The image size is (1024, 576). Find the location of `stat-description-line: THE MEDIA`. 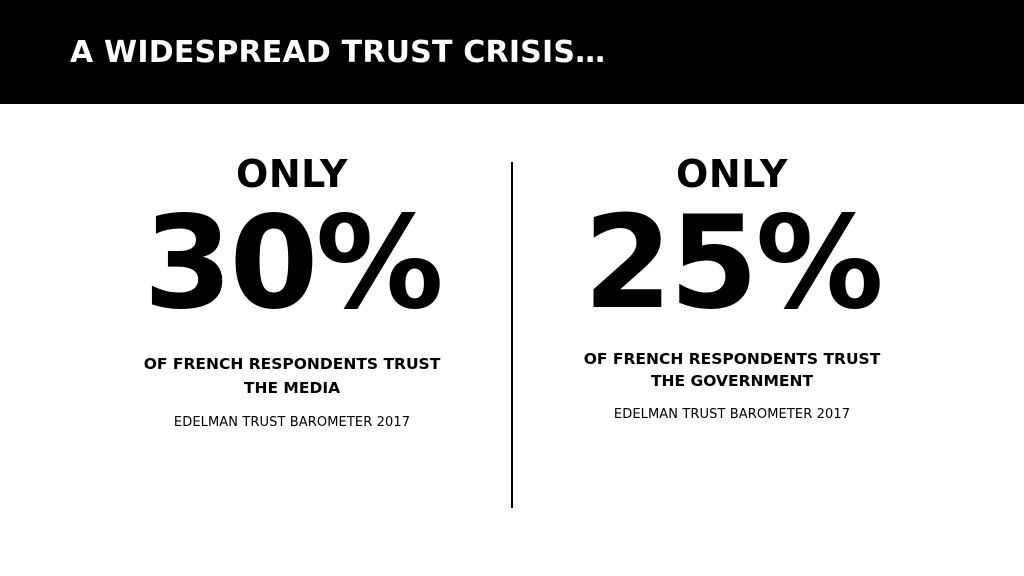

stat-description-line: THE MEDIA is located at coordinates (292, 388).